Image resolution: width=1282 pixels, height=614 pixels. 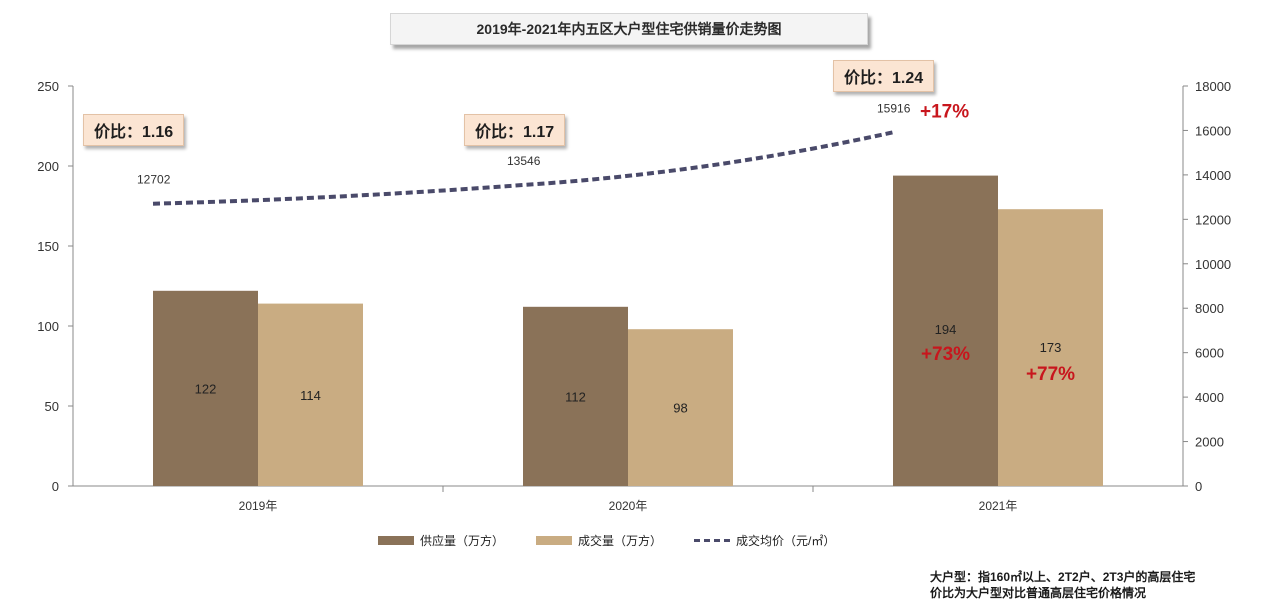 I want to click on legend-item-price: 成交均价（元/㎡）, so click(x=764, y=540).